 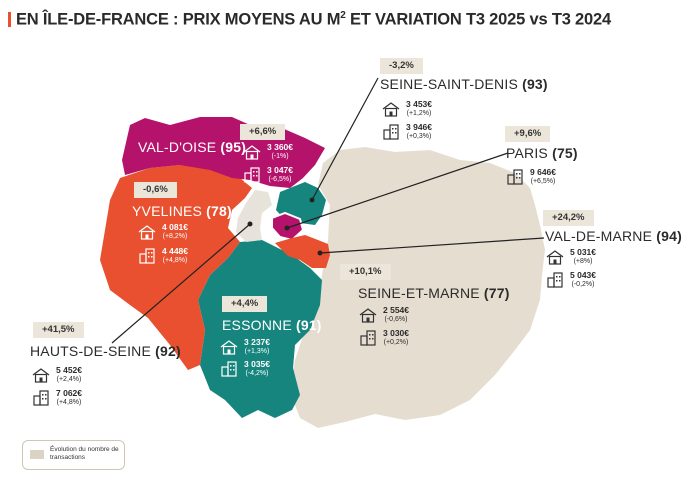 What do you see at coordinates (599, 236) in the screenshot?
I see `dept-name: VAL-DE-MARNE` at bounding box center [599, 236].